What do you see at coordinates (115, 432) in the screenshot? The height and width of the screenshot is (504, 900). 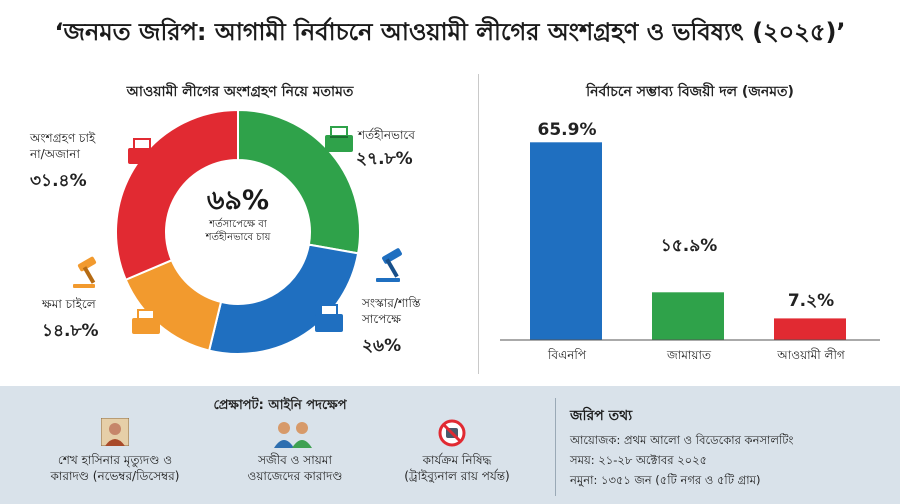 I see `woman-portrait-icon` at bounding box center [115, 432].